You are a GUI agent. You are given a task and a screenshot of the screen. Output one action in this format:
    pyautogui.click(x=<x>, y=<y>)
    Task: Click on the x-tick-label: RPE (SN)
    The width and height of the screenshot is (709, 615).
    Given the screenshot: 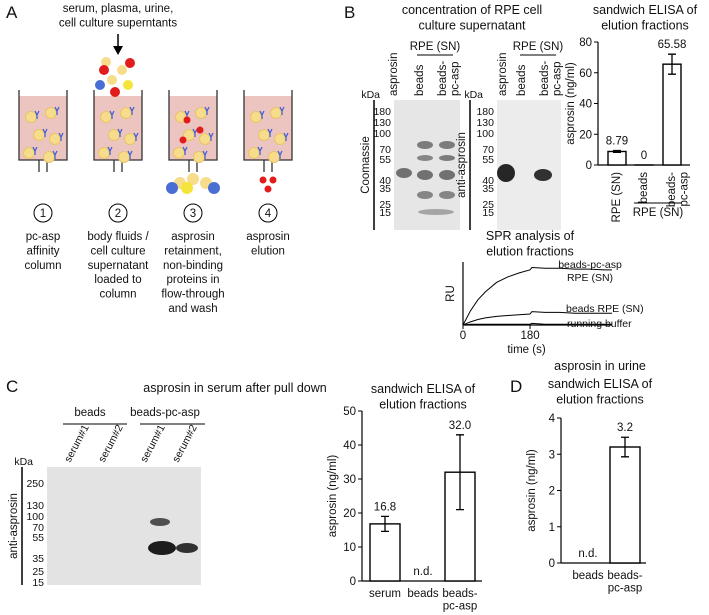 What is the action you would take?
    pyautogui.click(x=617, y=197)
    